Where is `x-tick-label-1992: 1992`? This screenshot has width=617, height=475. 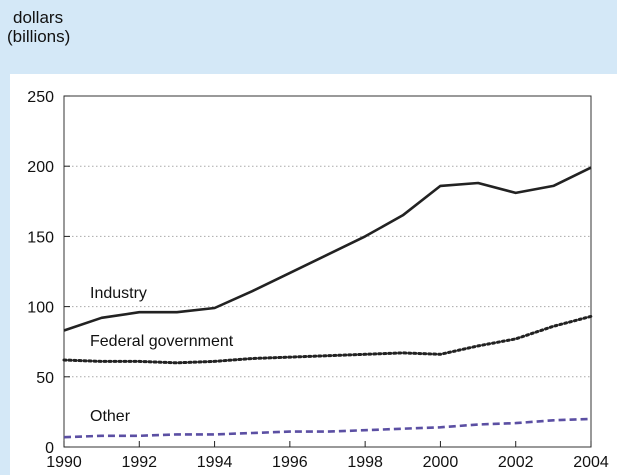 x-tick-label-1992: 1992 is located at coordinates (139, 462).